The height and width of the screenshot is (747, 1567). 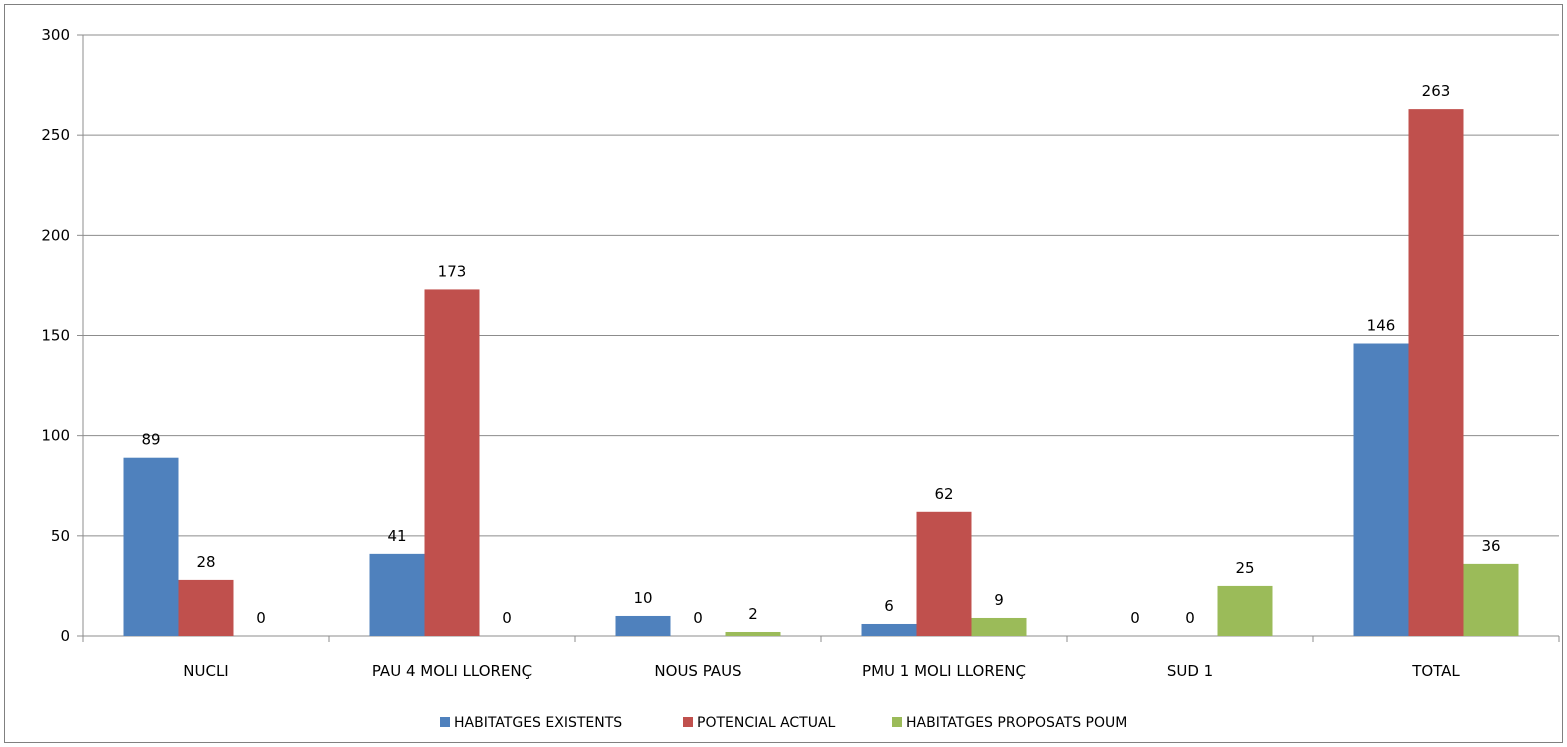 I want to click on data-label: 146, so click(x=1381, y=326).